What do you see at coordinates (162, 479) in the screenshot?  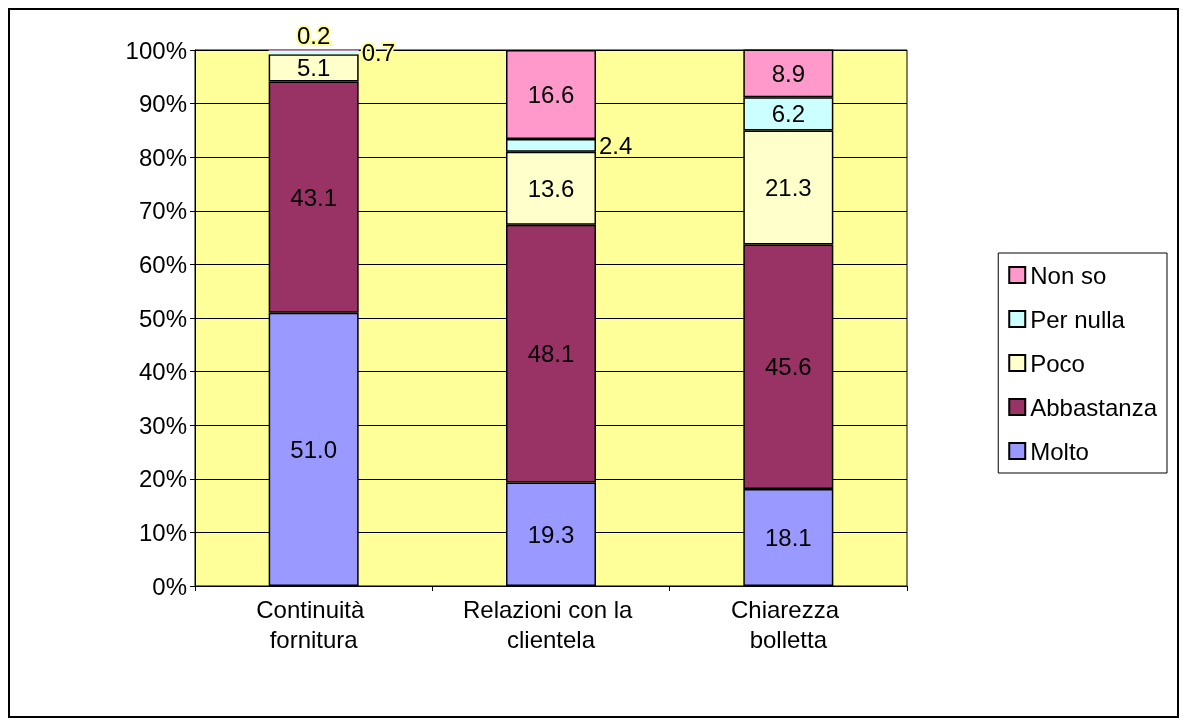 I see `y-tick-label: 20%` at bounding box center [162, 479].